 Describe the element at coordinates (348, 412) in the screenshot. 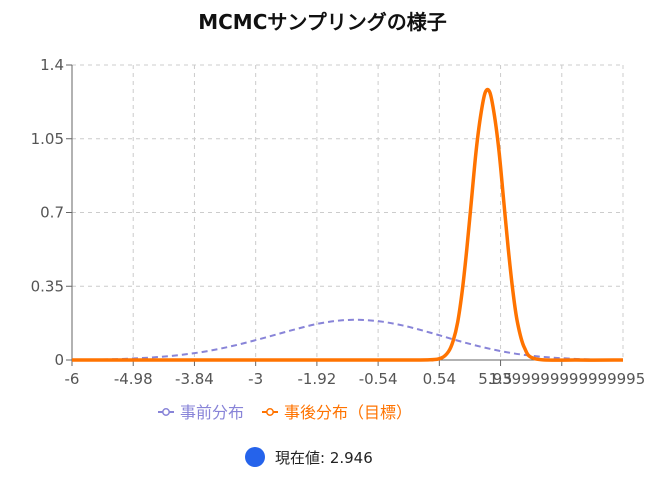

I see `legend-item-label: 事後分布（目標）` at that location.